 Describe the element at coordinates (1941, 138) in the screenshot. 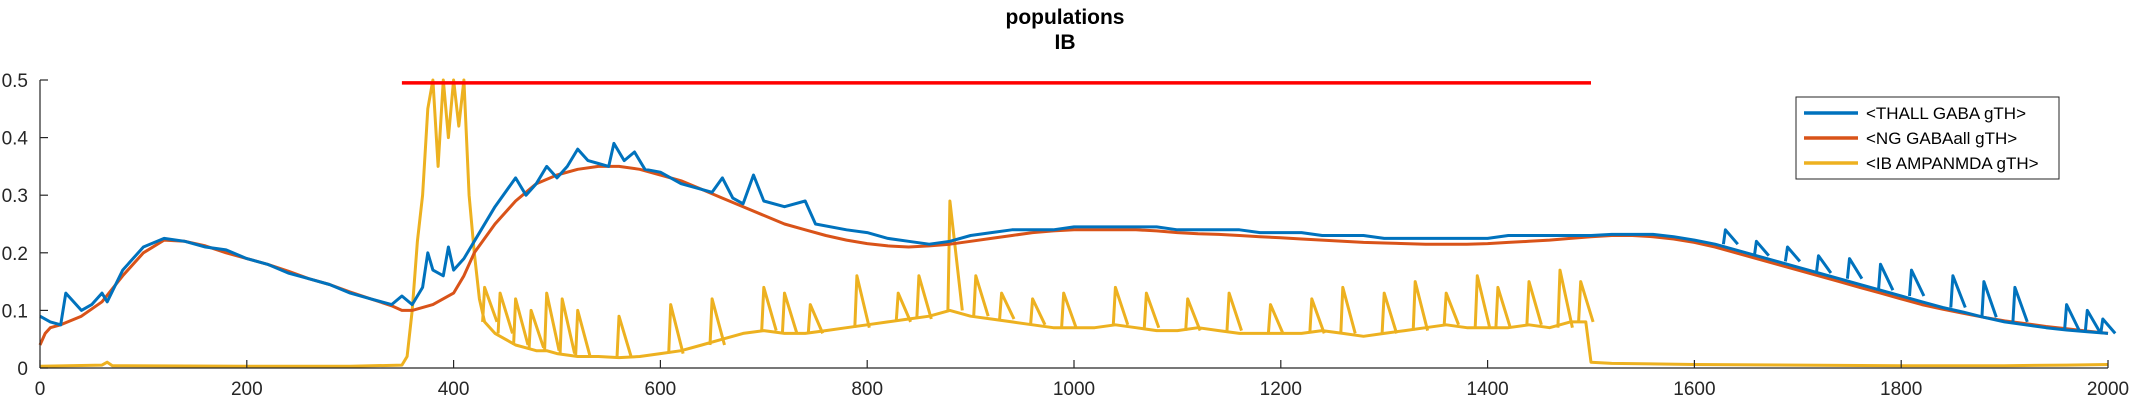

I see `legend-label-1: <NG GABAall gTH>` at that location.